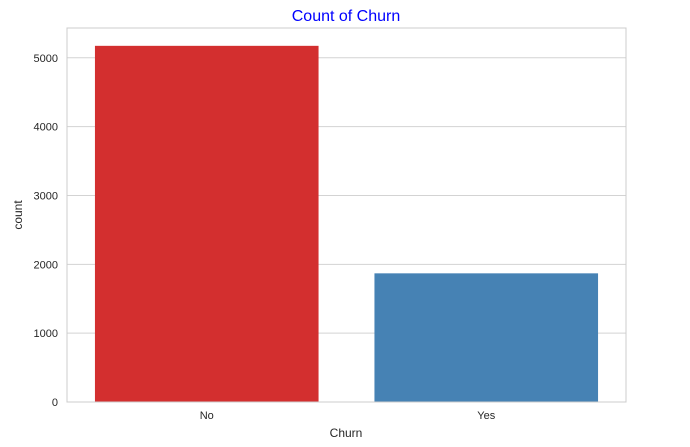 The height and width of the screenshot is (447, 690). I want to click on x-tick-labels: No Yes, so click(348, 416).